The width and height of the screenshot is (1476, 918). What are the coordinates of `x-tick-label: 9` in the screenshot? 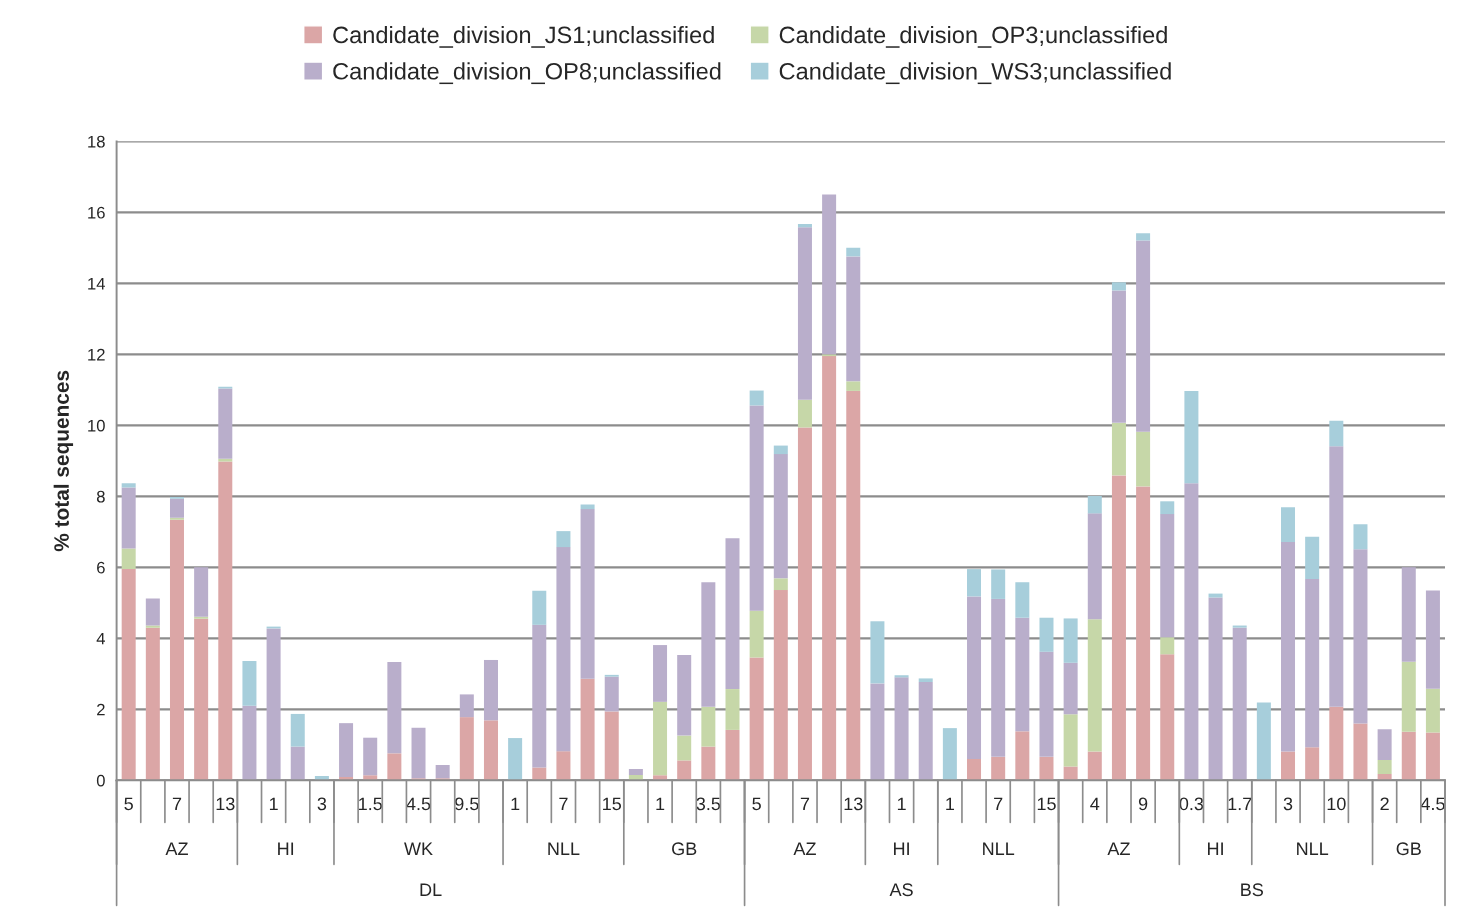 It's located at (1143, 804).